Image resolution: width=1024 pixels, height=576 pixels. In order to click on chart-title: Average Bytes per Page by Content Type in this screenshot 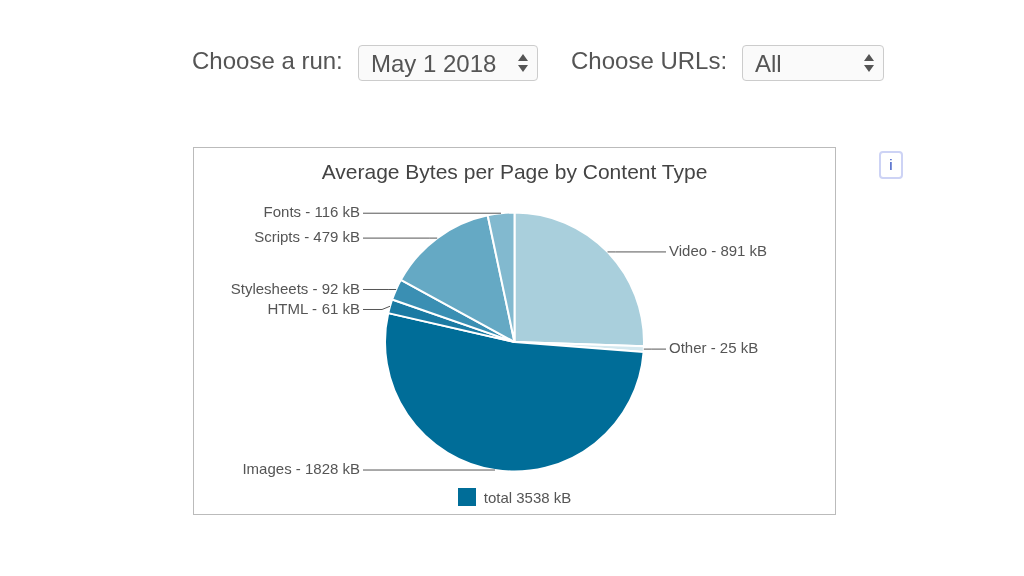, I will do `click(514, 172)`.